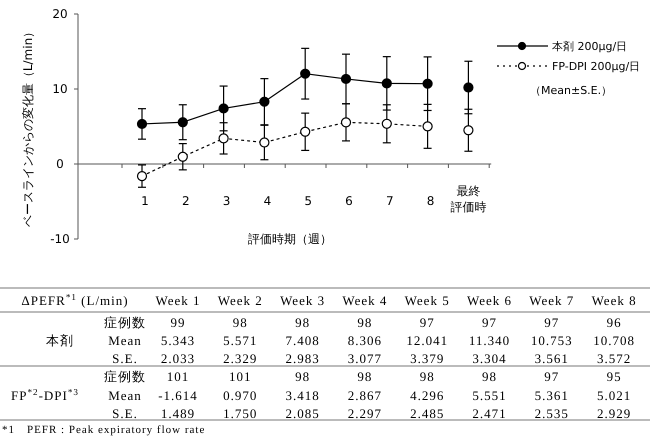 The width and height of the screenshot is (672, 436). What do you see at coordinates (104, 430) in the screenshot?
I see `text: *1 PEFR : Peak expiratory flow rate` at bounding box center [104, 430].